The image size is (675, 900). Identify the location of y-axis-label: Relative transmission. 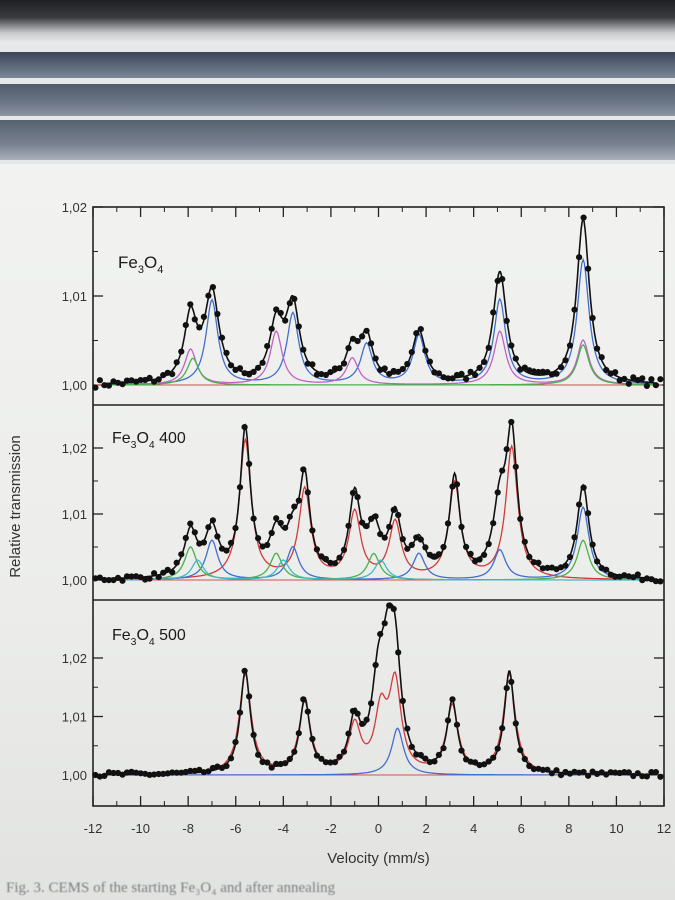
(15, 506).